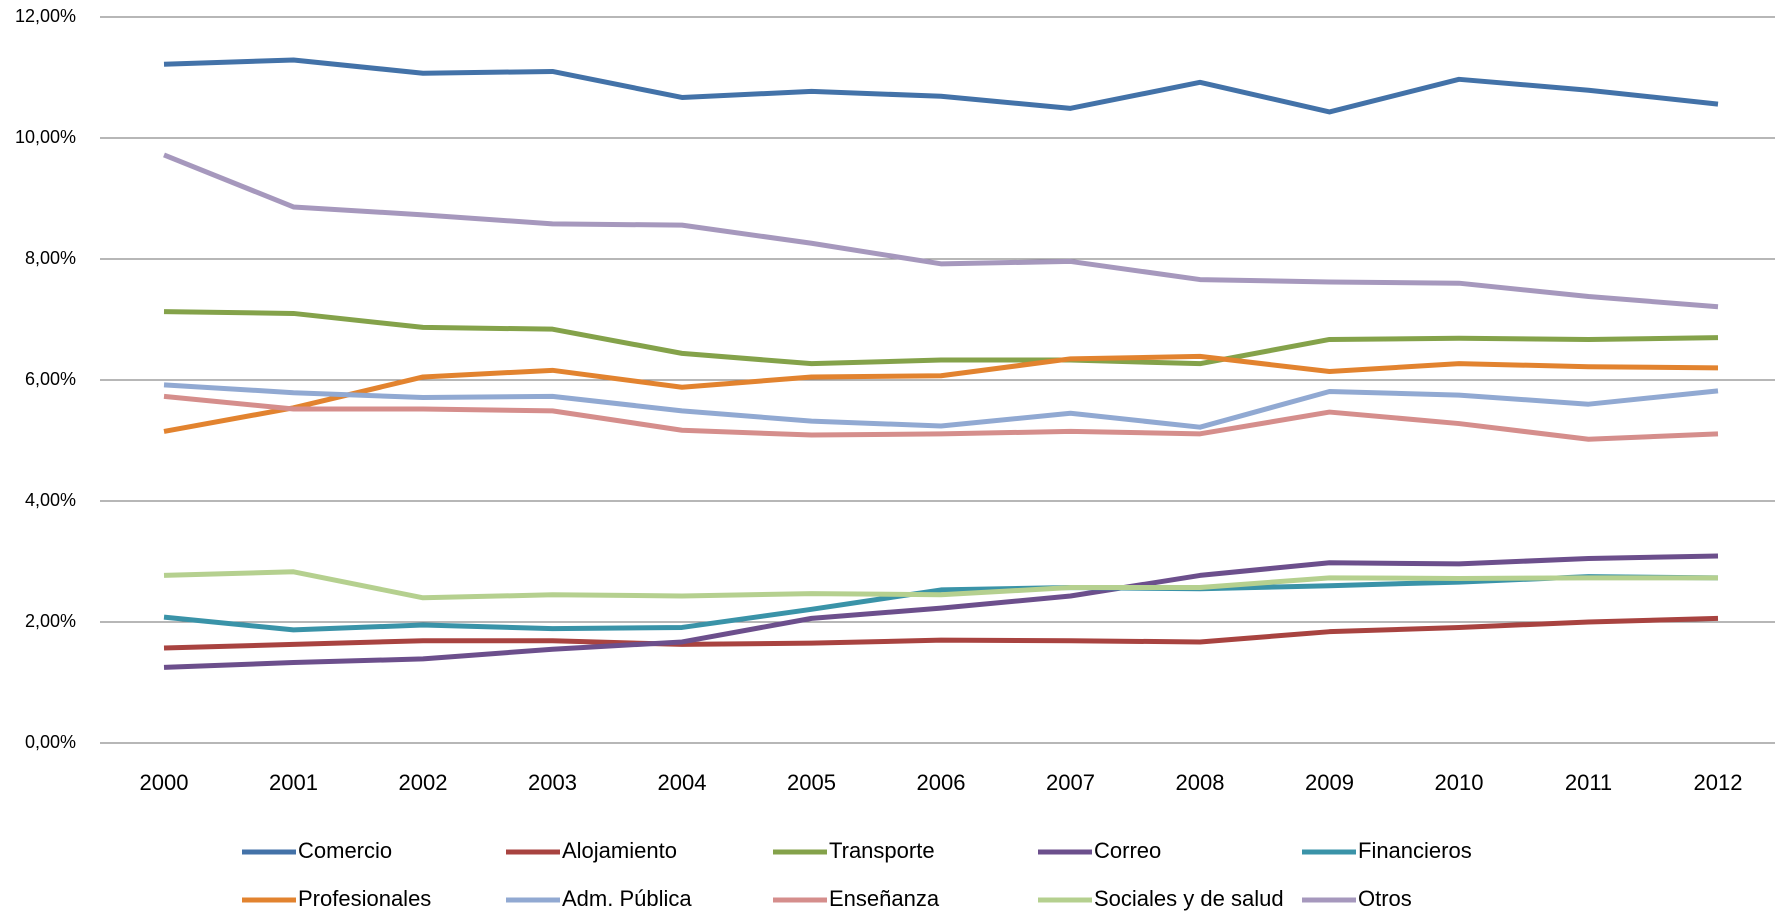 The height and width of the screenshot is (912, 1775). Describe the element at coordinates (45, 137) in the screenshot. I see `y-tick-label: 10,00%` at that location.